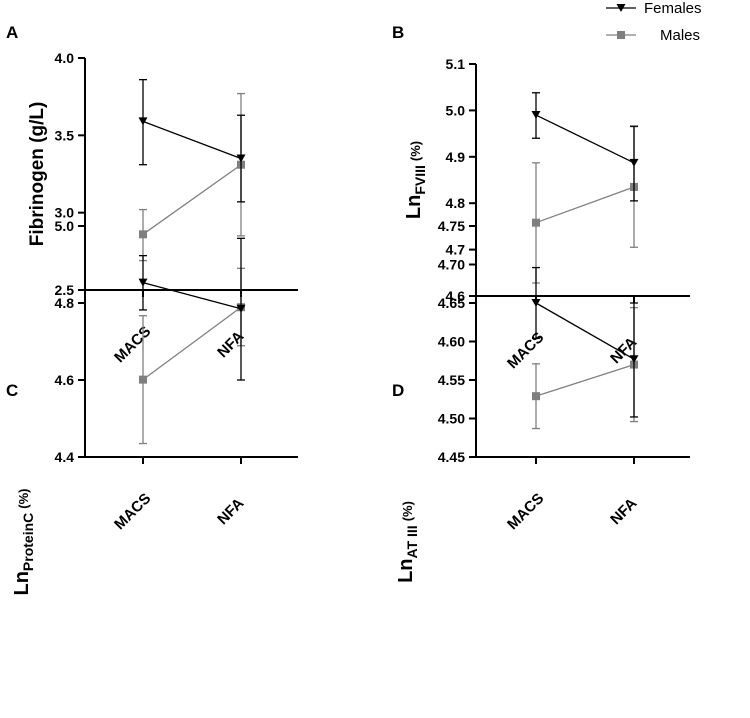  I want to click on panel-d-ytick-label: 4.70, so click(451, 265).